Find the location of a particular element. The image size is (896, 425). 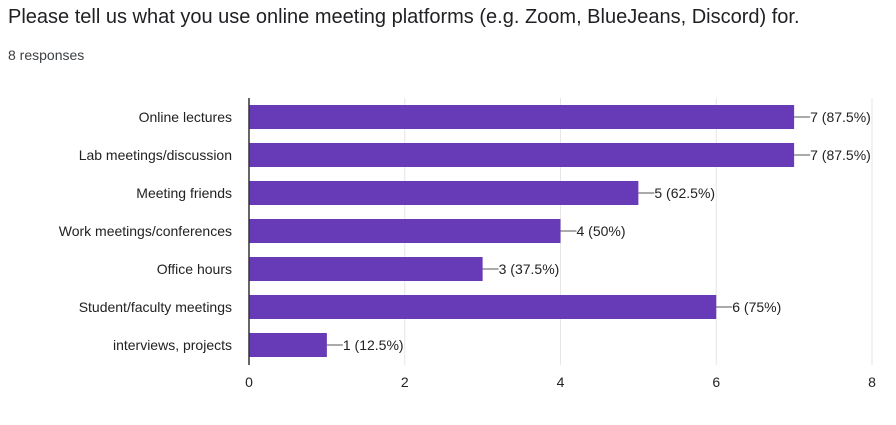

data-label-4: 3 (37.5%) is located at coordinates (529, 269).